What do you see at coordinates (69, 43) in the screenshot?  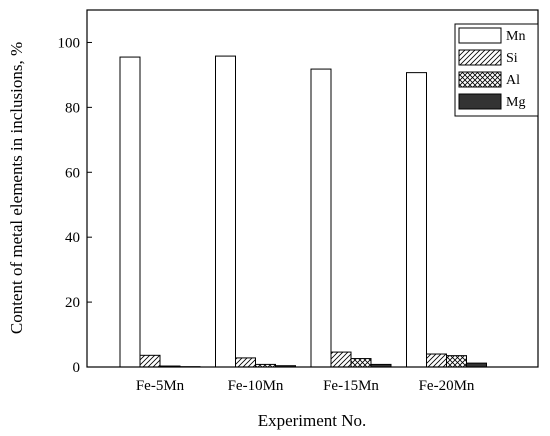 I see `y-tick-label: 100` at bounding box center [69, 43].